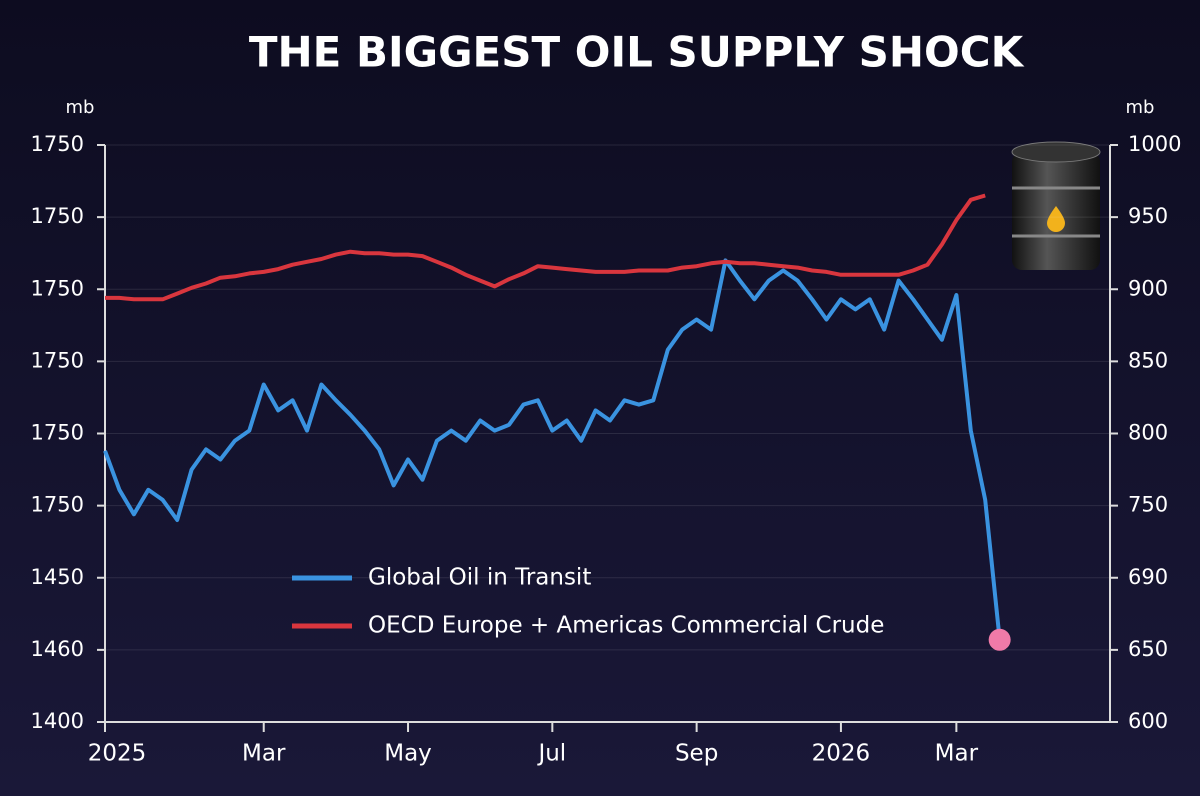 The image size is (1200, 796). Describe the element at coordinates (1056, 205) in the screenshot. I see `barrel-icon` at that location.